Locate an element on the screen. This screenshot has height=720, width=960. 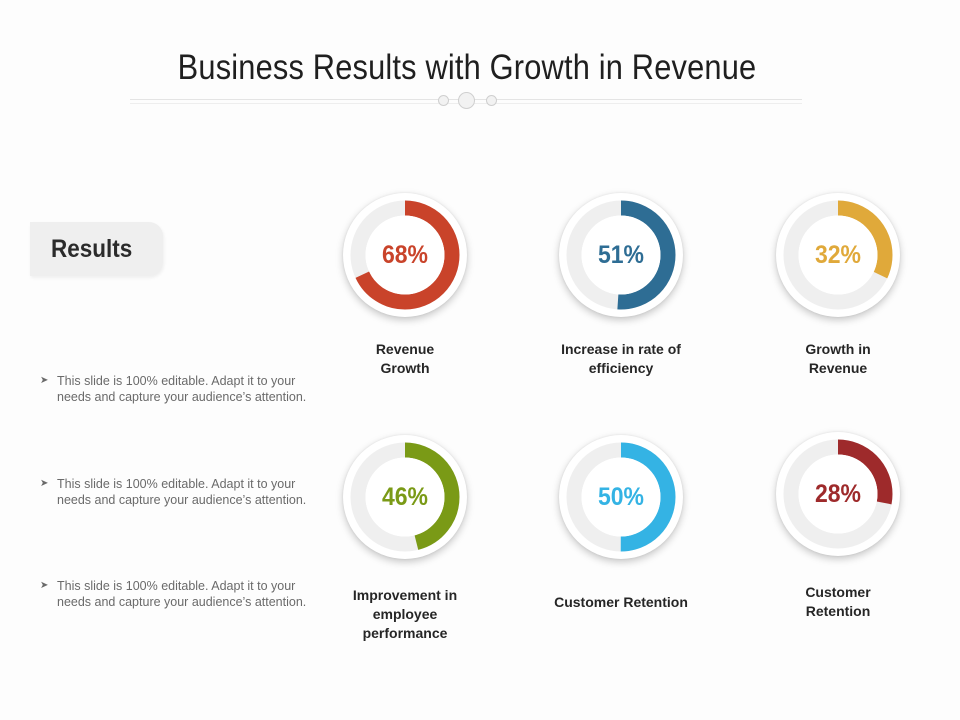
gauge-caption: Improvement in employee performance is located at coordinates (405, 614).